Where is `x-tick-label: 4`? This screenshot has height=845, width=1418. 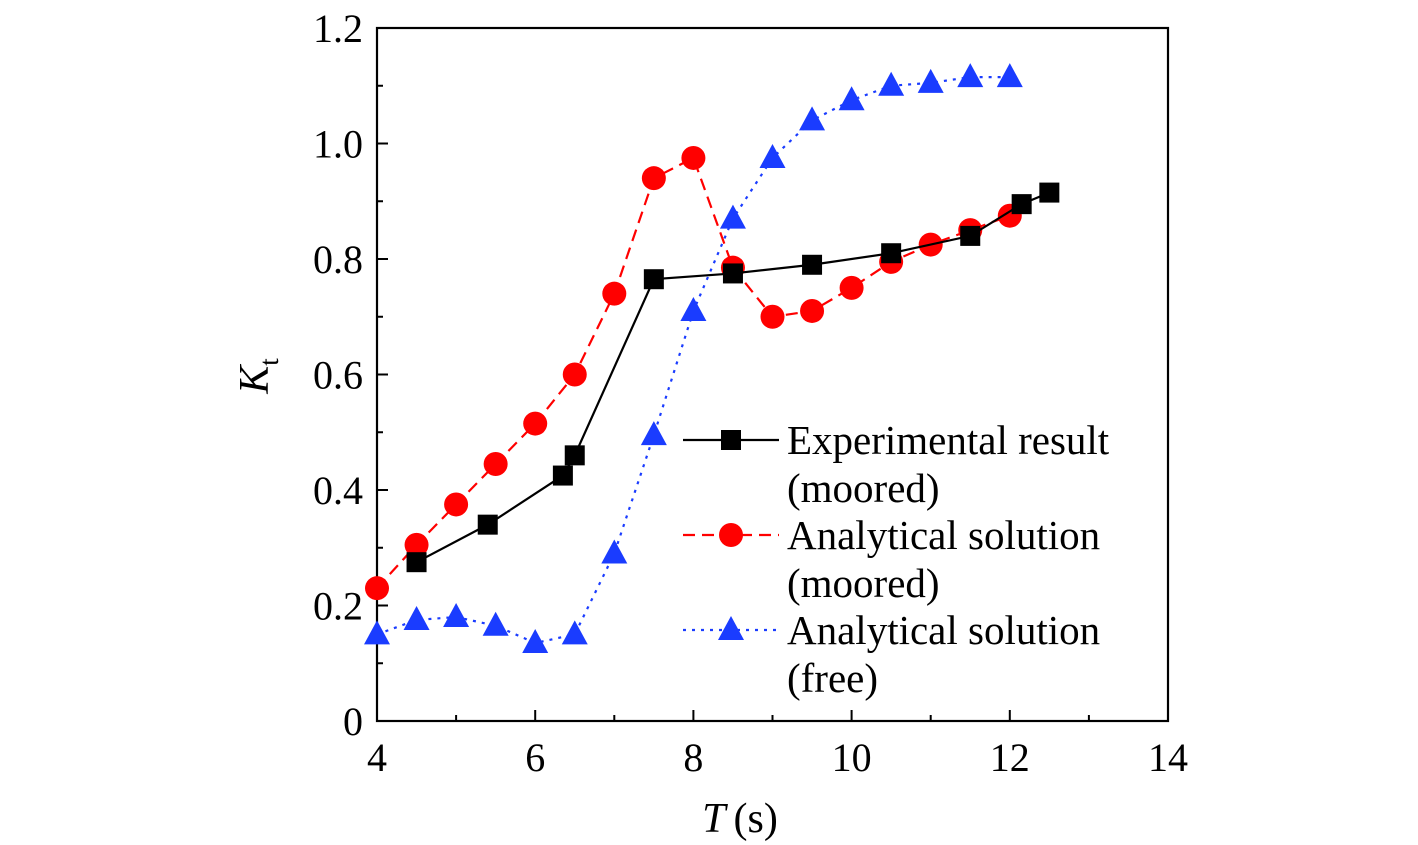 x-tick-label: 4 is located at coordinates (377, 757).